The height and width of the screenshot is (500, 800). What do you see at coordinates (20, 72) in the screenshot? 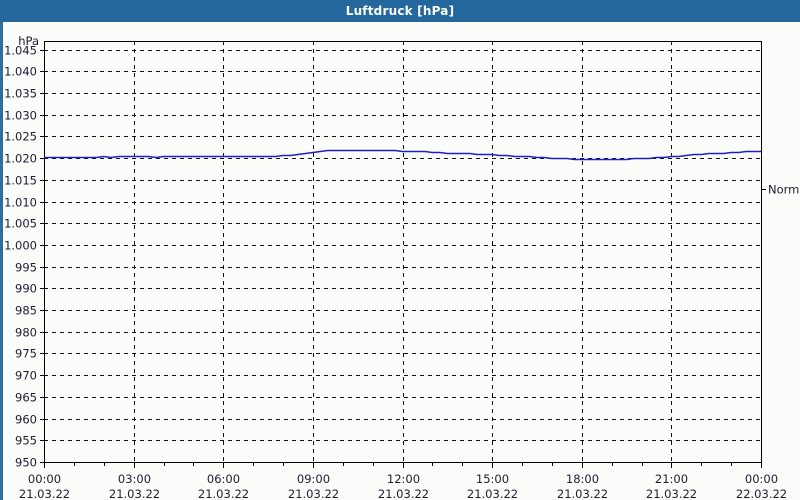
I see `y-axis-tick-label: 1.040` at bounding box center [20, 72].